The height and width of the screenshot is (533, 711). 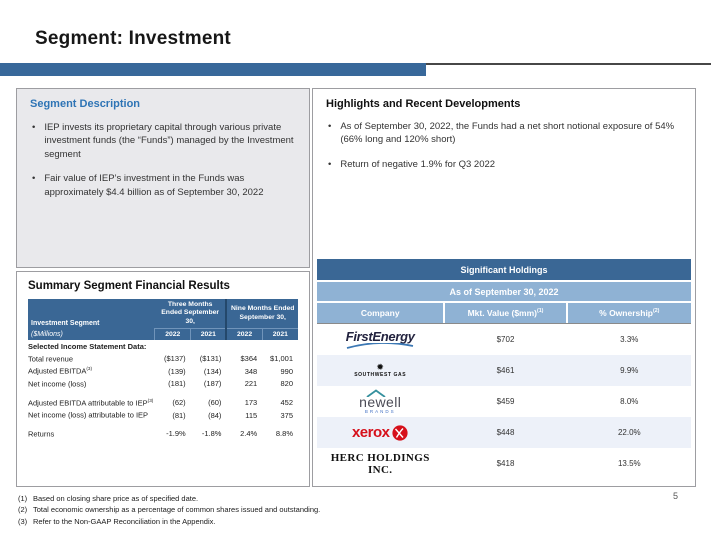 I want to click on highlights-heading: Highlights and Recent Developments, so click(x=423, y=104).